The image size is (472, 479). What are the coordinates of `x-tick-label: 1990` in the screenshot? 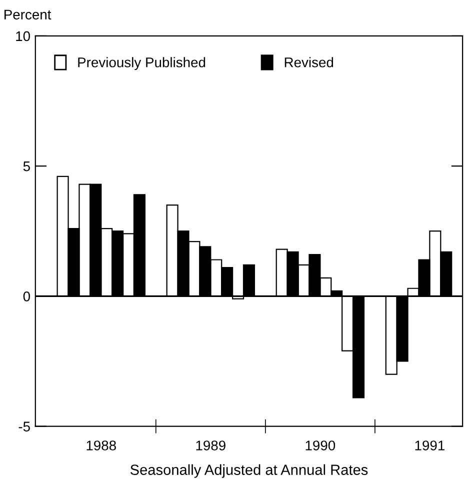 It's located at (321, 445).